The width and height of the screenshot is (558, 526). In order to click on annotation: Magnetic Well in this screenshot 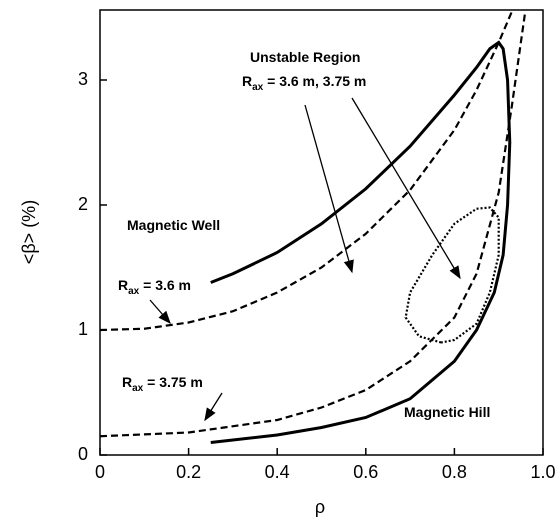, I will do `click(173, 225)`.